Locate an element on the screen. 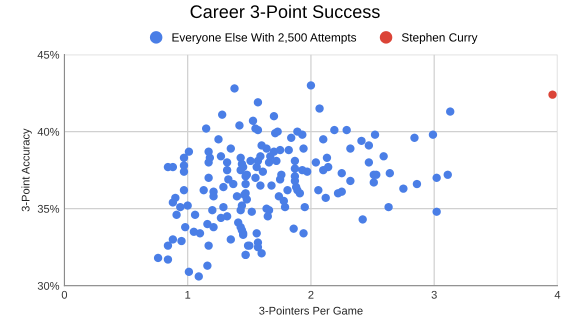 The height and width of the screenshot is (321, 570). y-tick-label: 30% is located at coordinates (49, 286).